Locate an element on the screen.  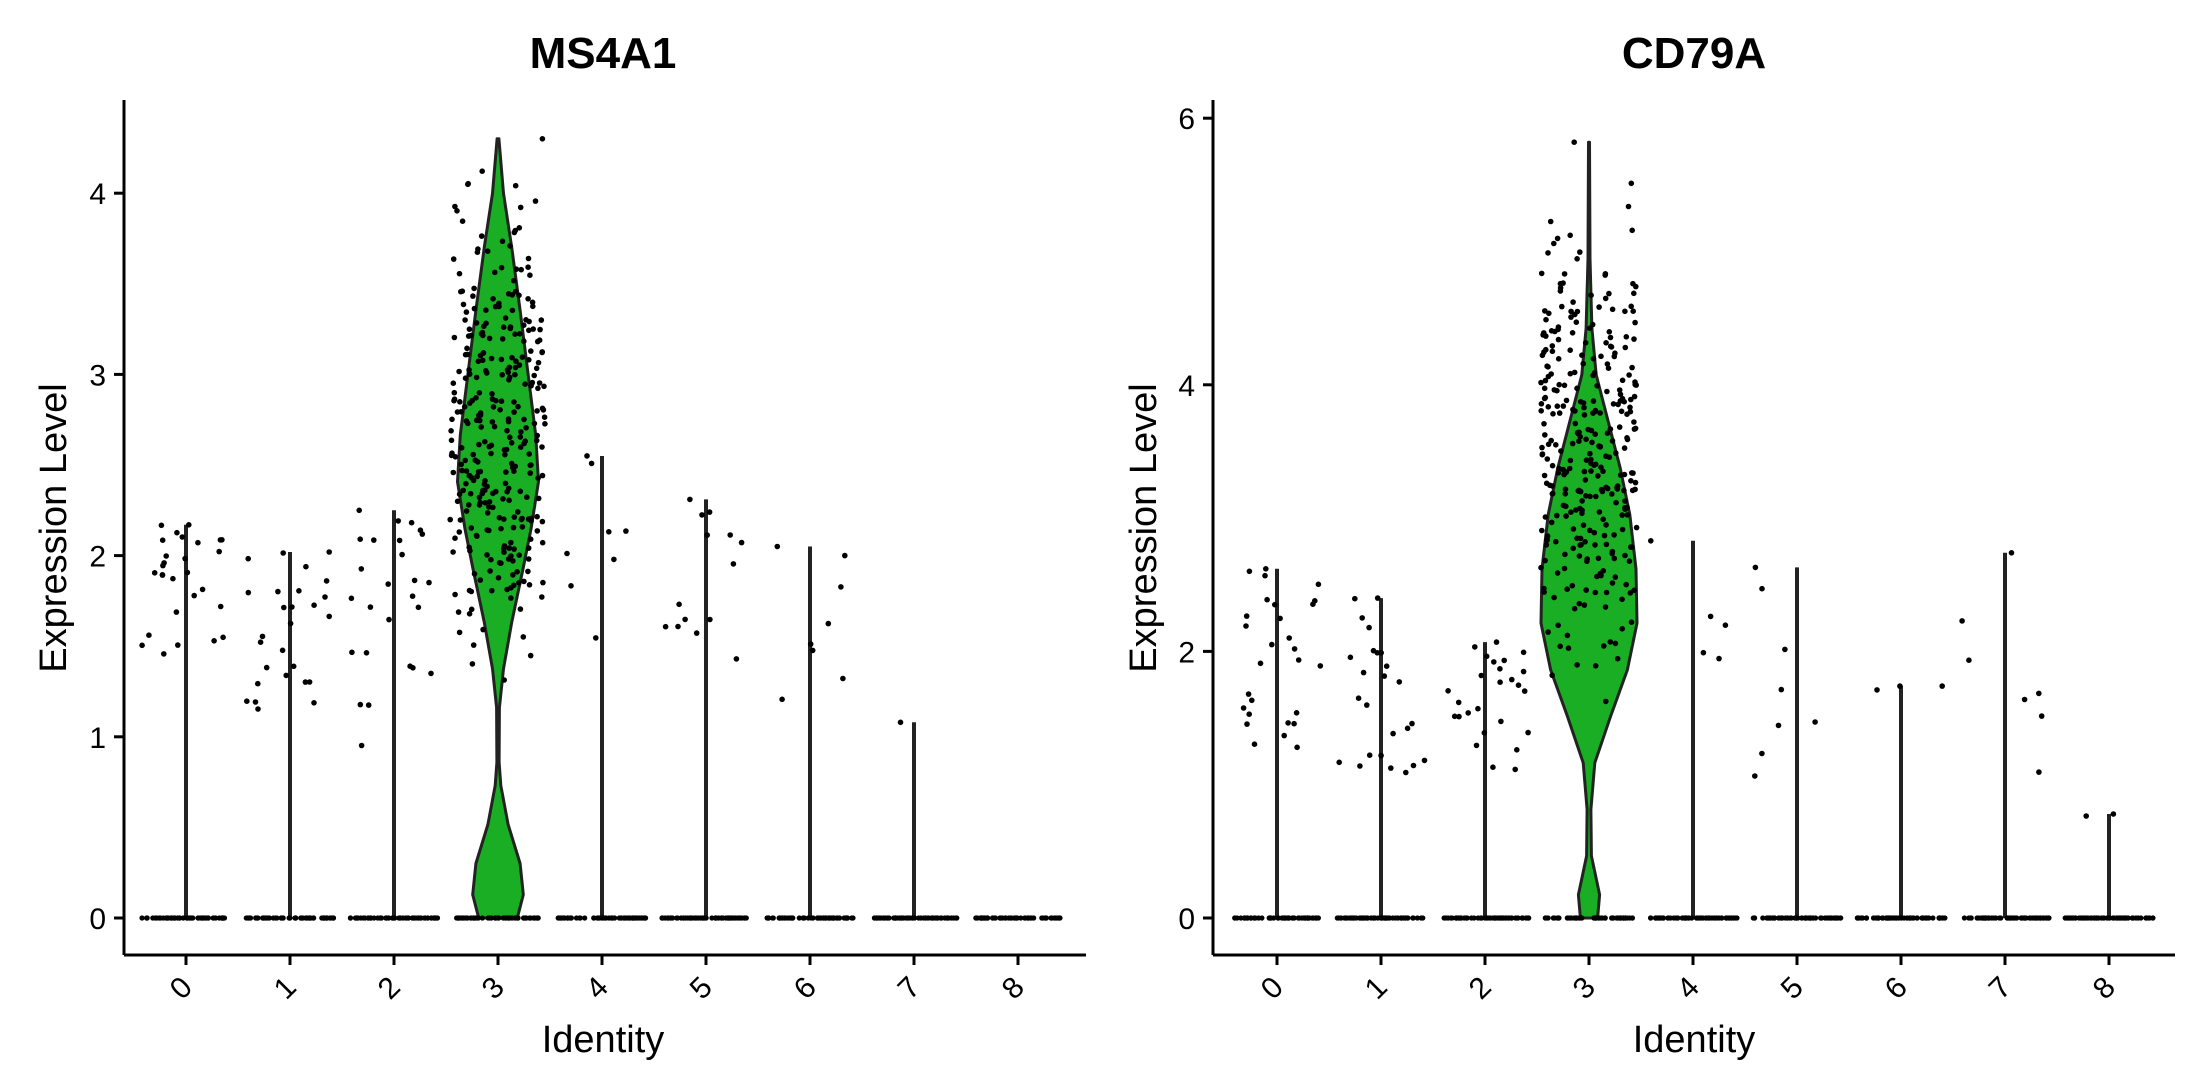
x-tick-label: 0 is located at coordinates (181, 988).